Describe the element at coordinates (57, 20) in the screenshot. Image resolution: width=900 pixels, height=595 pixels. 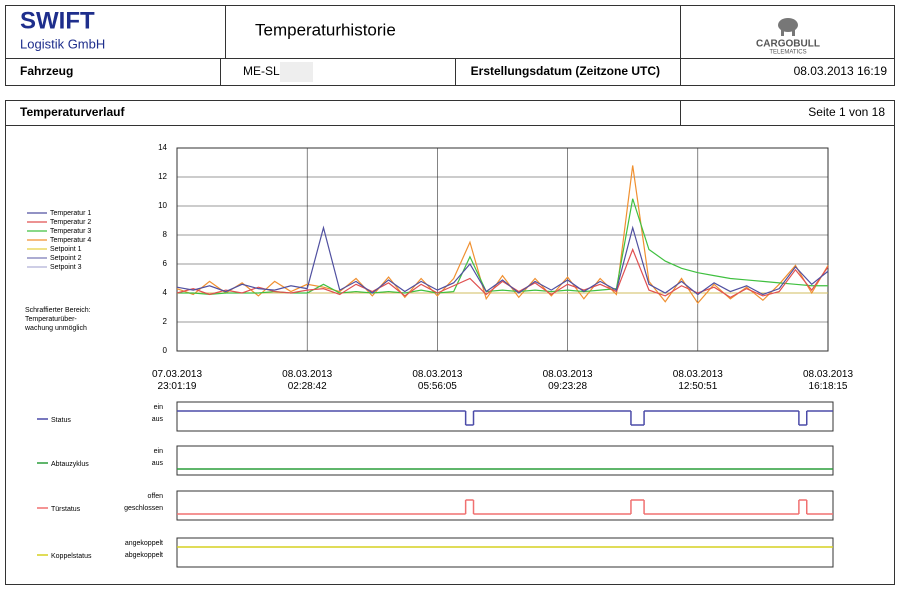
I see `company: SWIFT` at that location.